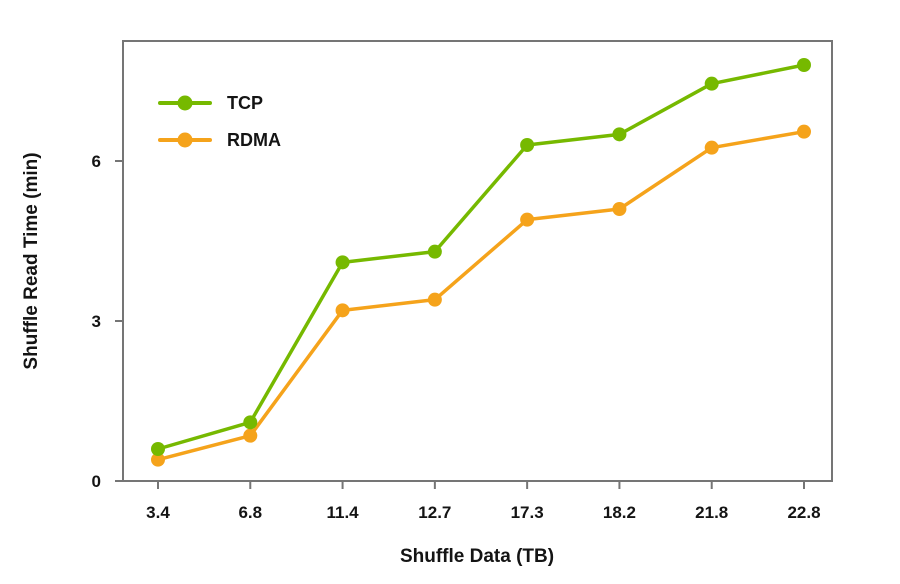 The width and height of the screenshot is (900, 584). I want to click on legend-item-tcp: TCP, so click(219, 103).